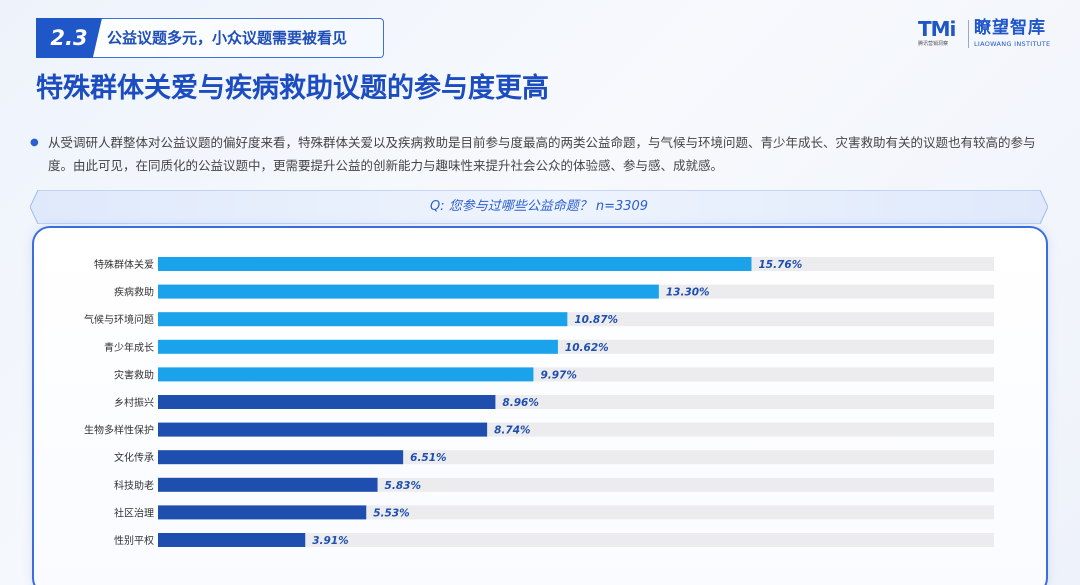 The image size is (1080, 585). Describe the element at coordinates (587, 348) in the screenshot. I see `value-label-3: 10.62%` at that location.